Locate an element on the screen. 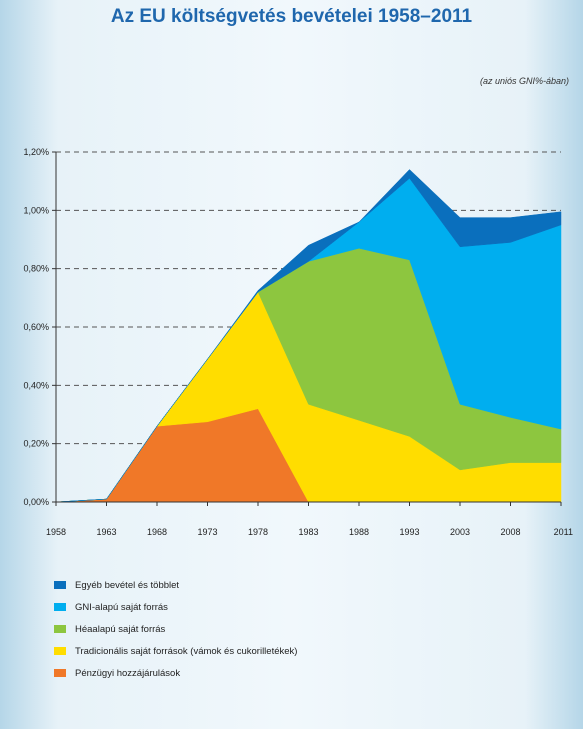  x-tick-label: 2011 is located at coordinates (563, 532).